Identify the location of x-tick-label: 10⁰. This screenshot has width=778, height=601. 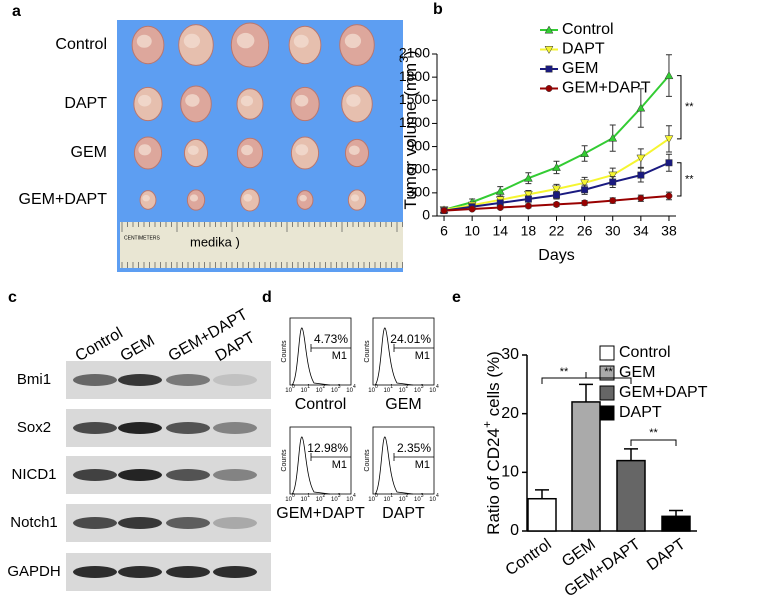
(290, 388).